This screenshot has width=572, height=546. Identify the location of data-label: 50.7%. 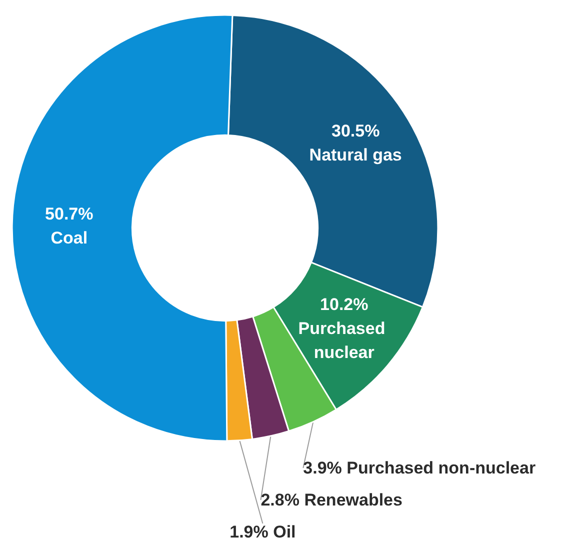
(69, 214).